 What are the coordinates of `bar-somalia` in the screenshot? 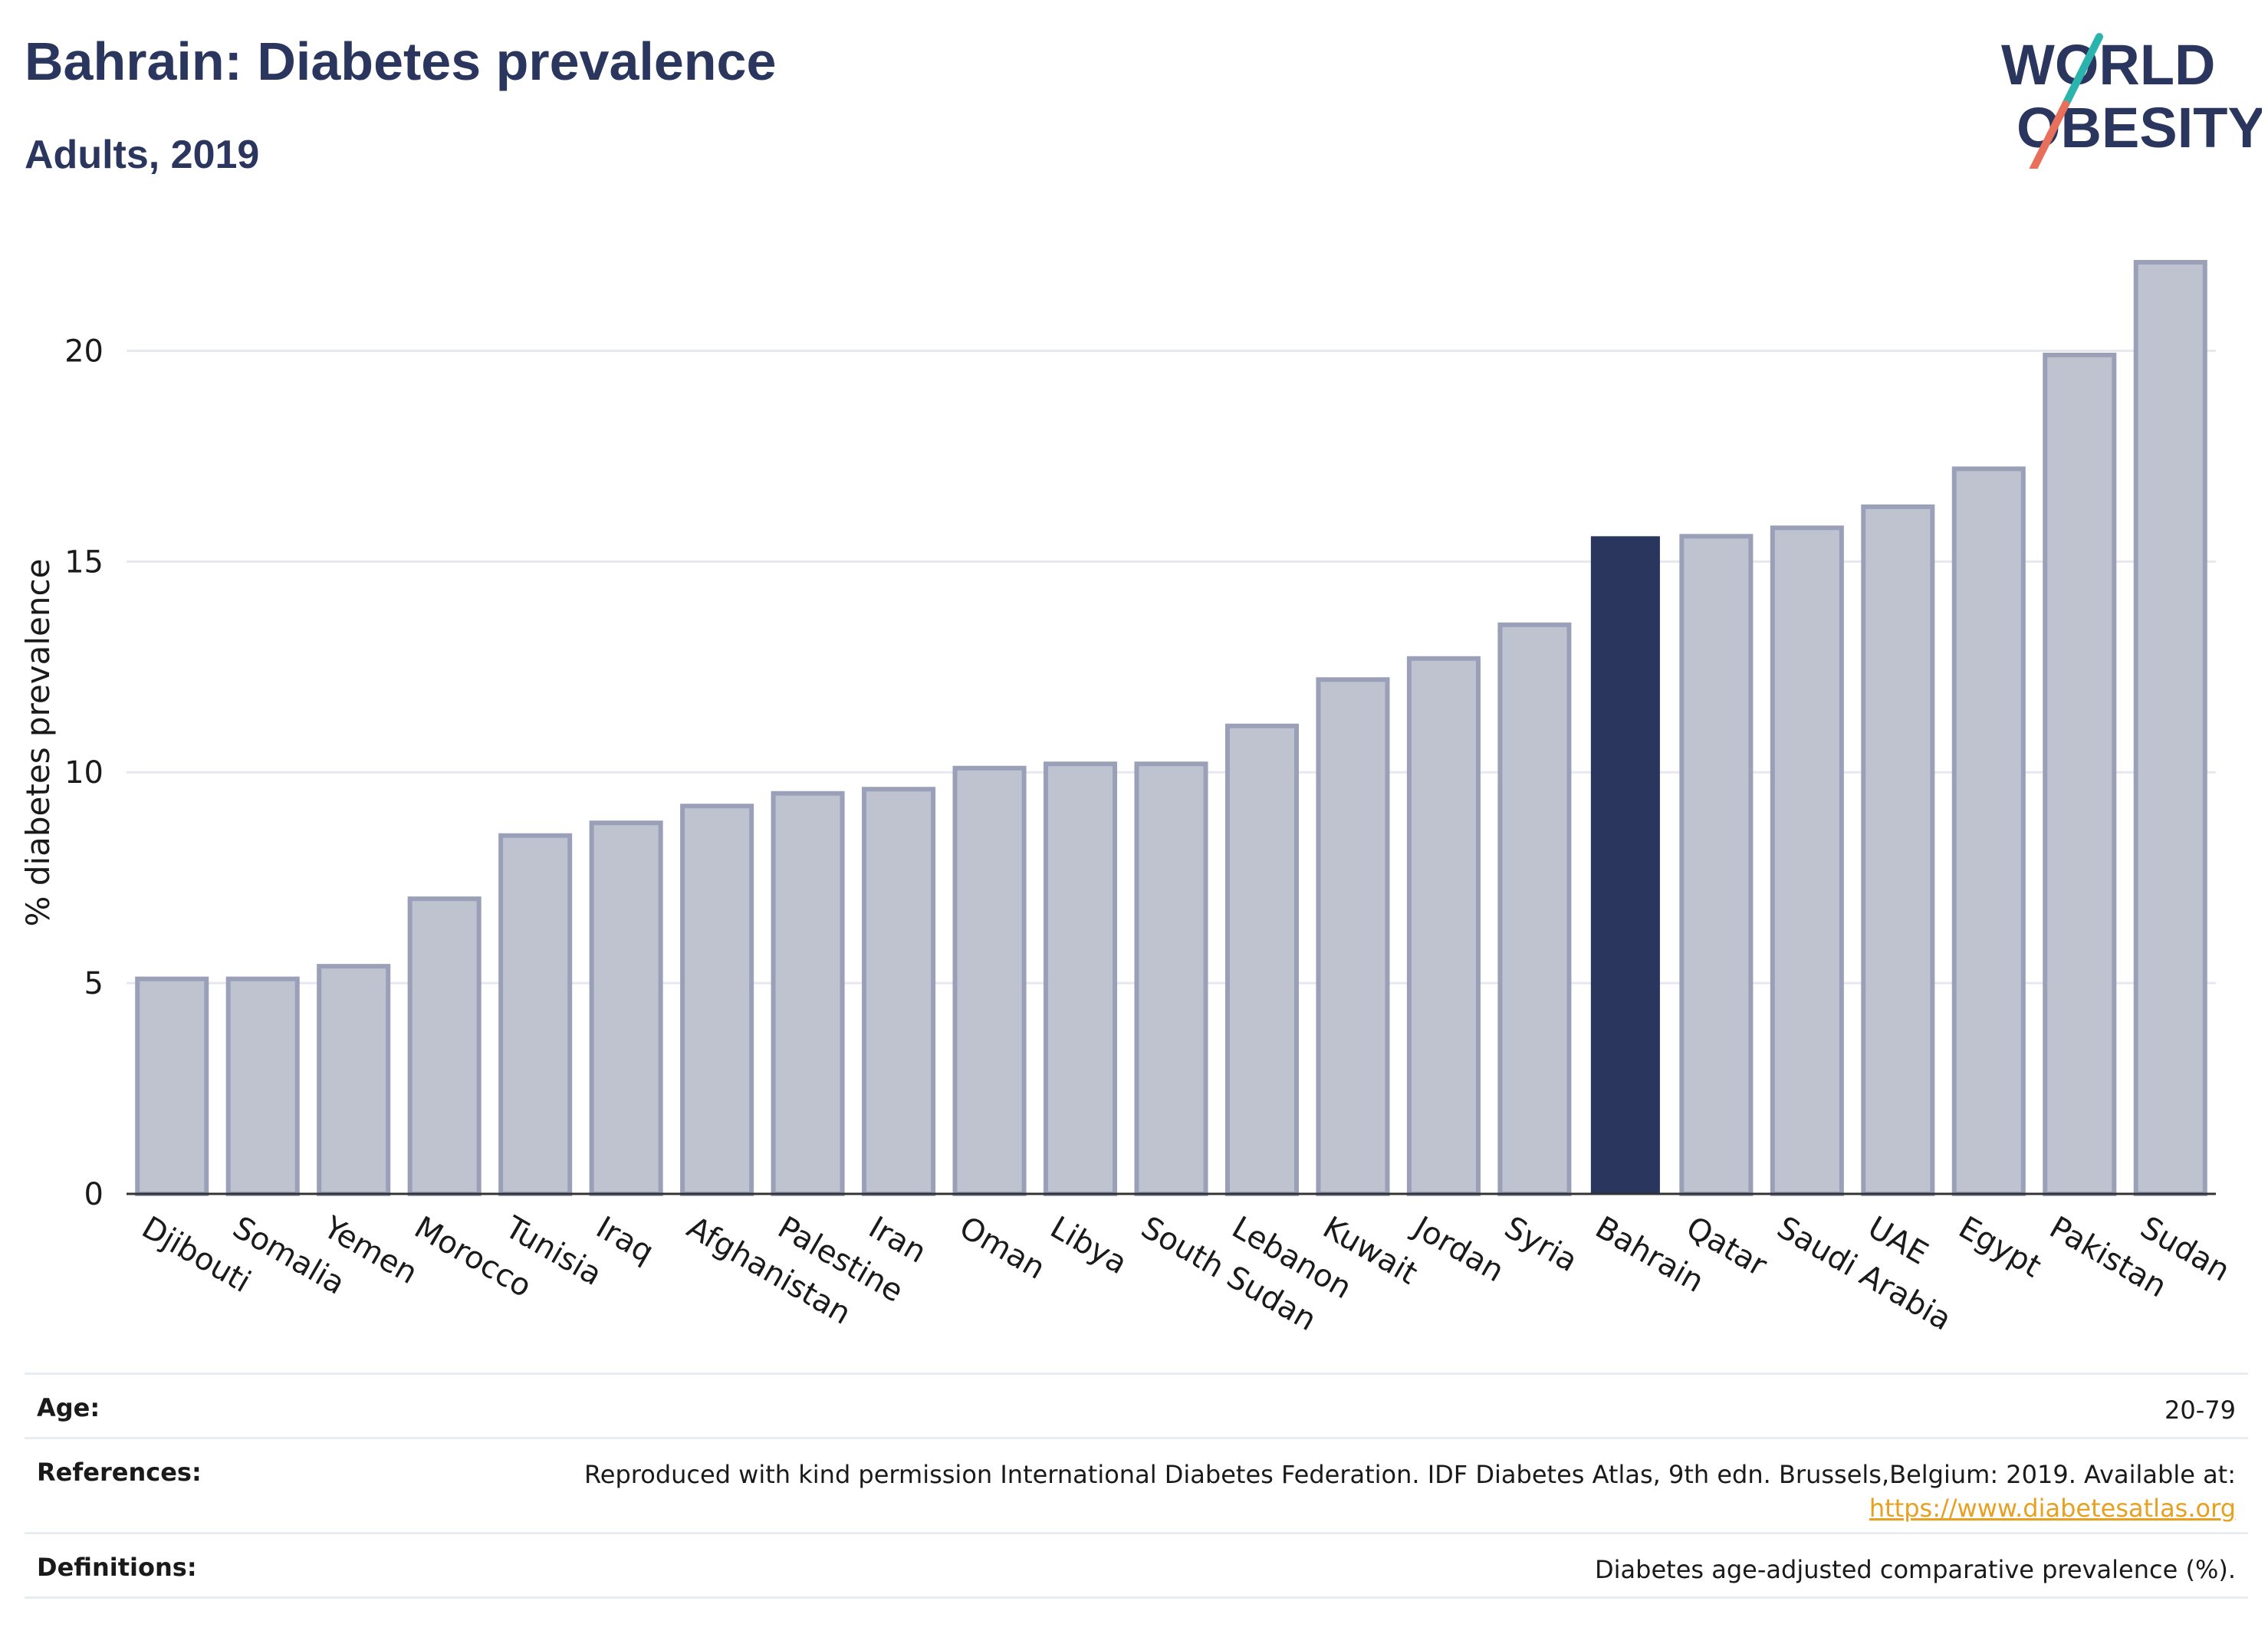 It's located at (262, 1086).